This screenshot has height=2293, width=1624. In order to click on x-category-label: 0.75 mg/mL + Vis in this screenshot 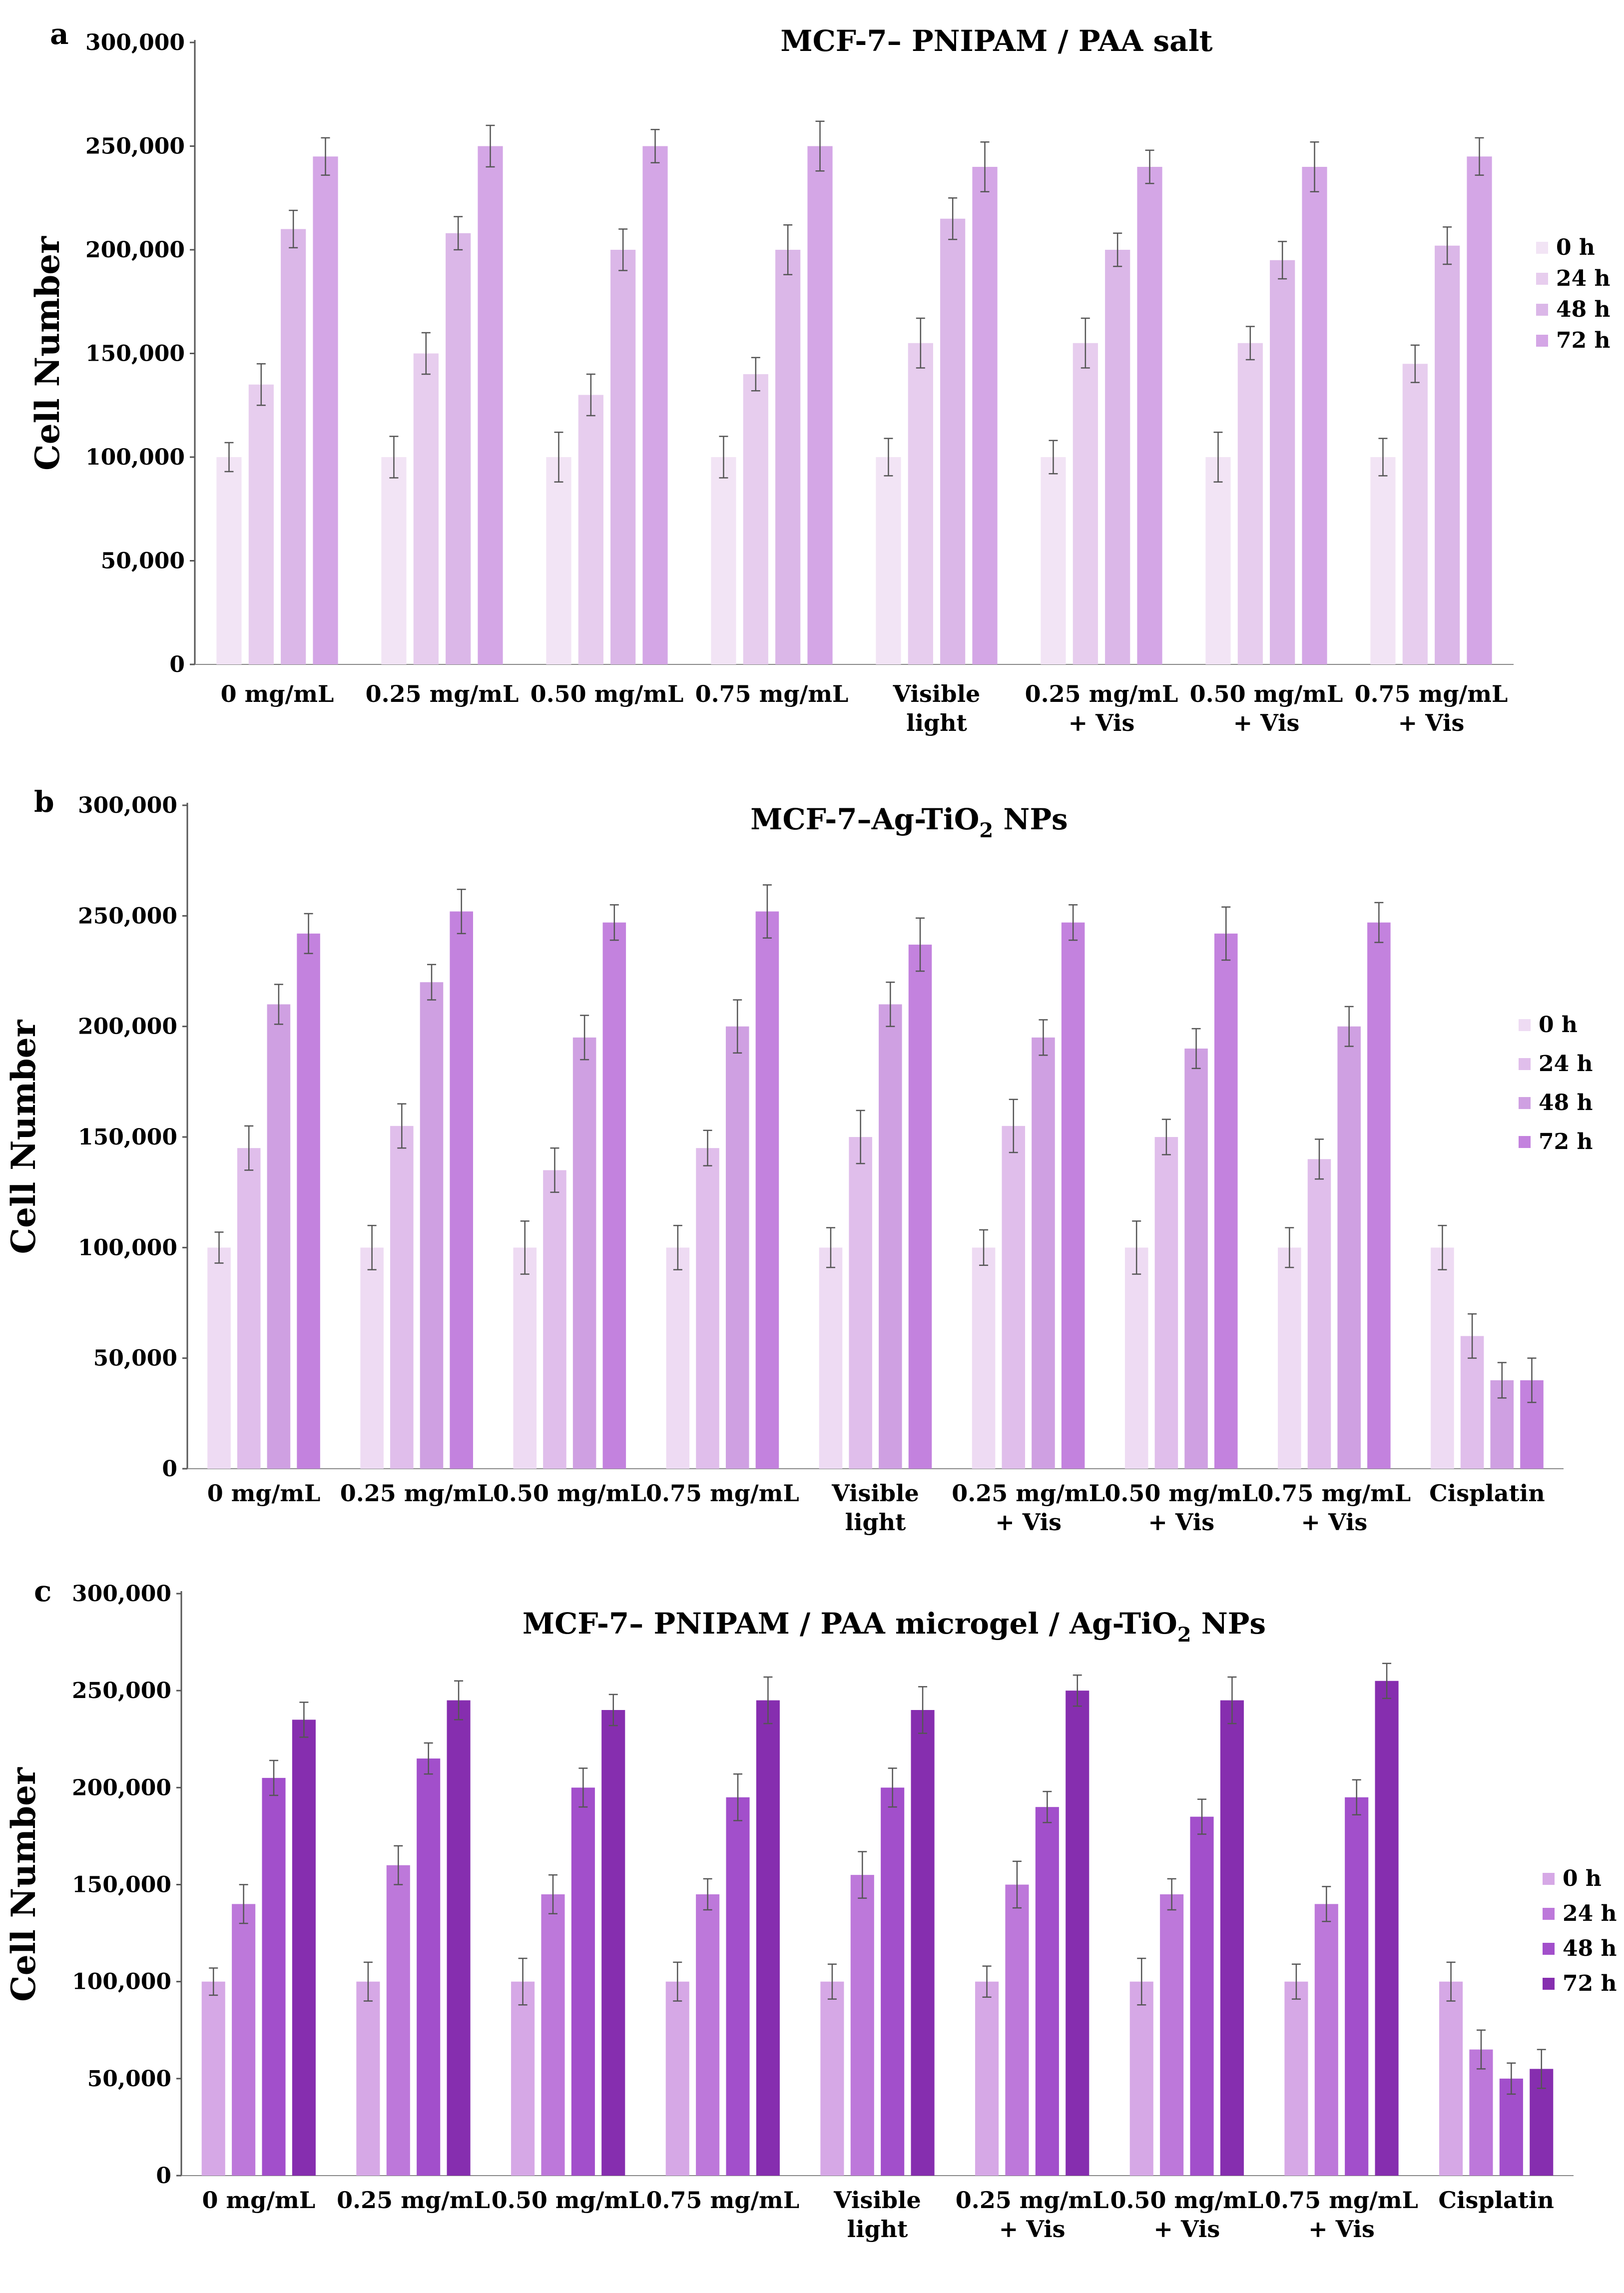, I will do `click(1334, 1508)`.